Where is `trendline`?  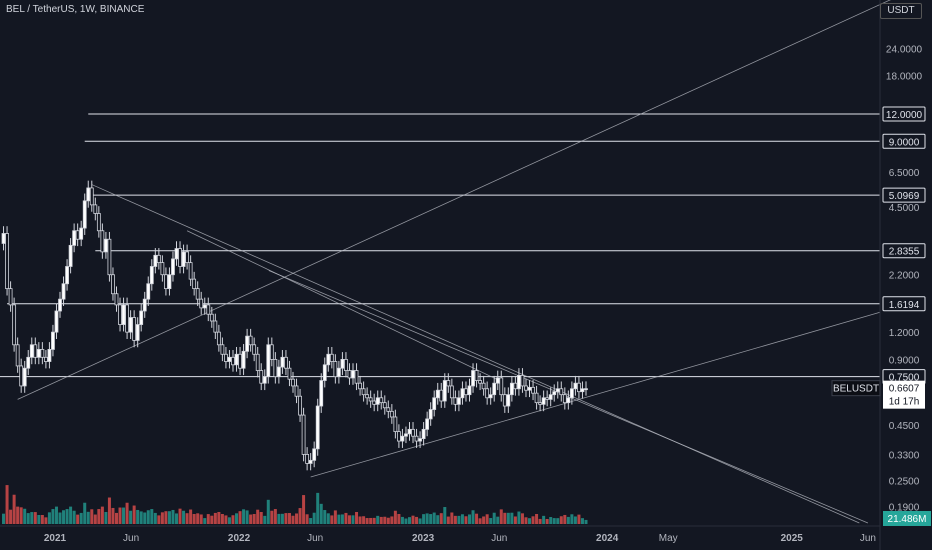 trendline is located at coordinates (343, 305).